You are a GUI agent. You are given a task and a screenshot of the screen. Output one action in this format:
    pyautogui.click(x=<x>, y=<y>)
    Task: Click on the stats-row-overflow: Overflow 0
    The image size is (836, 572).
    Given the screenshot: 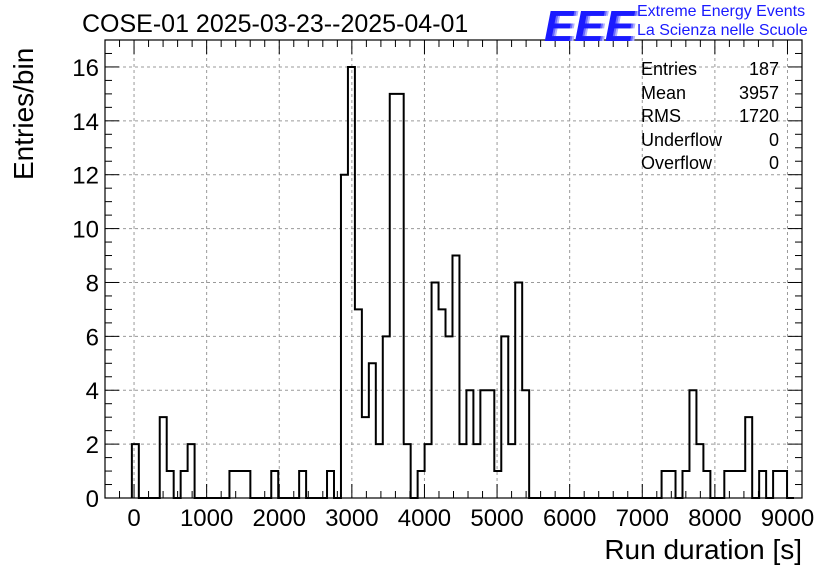 What is the action you would take?
    pyautogui.click(x=710, y=164)
    